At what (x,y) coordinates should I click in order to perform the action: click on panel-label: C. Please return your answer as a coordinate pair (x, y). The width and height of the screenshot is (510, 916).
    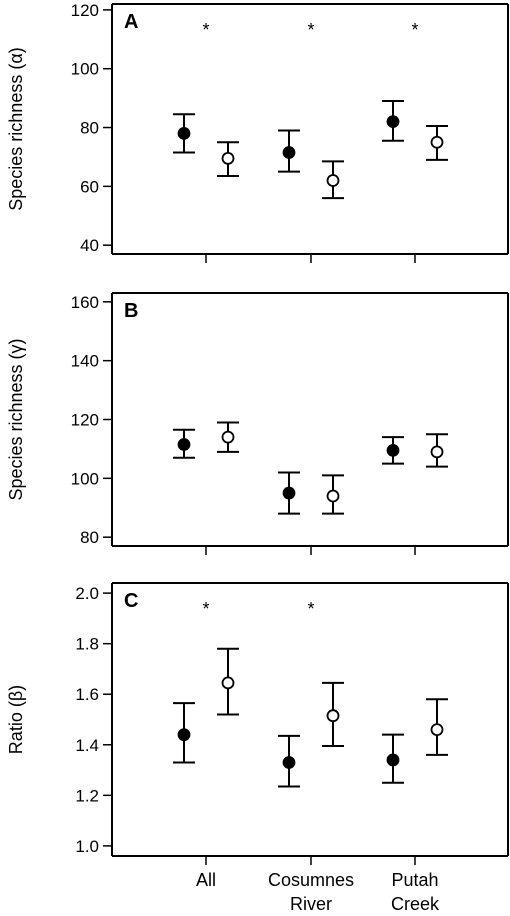
    Looking at the image, I should click on (131, 601).